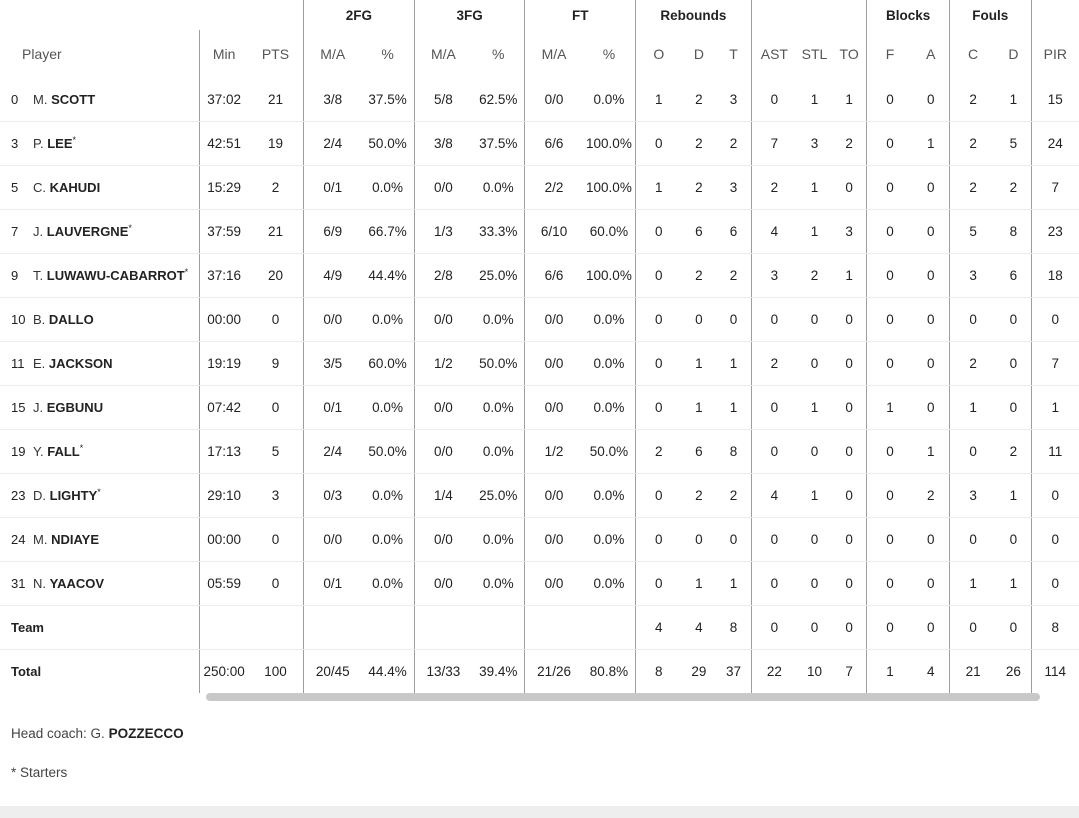  I want to click on col-header-foul-d: D, so click(1013, 54).